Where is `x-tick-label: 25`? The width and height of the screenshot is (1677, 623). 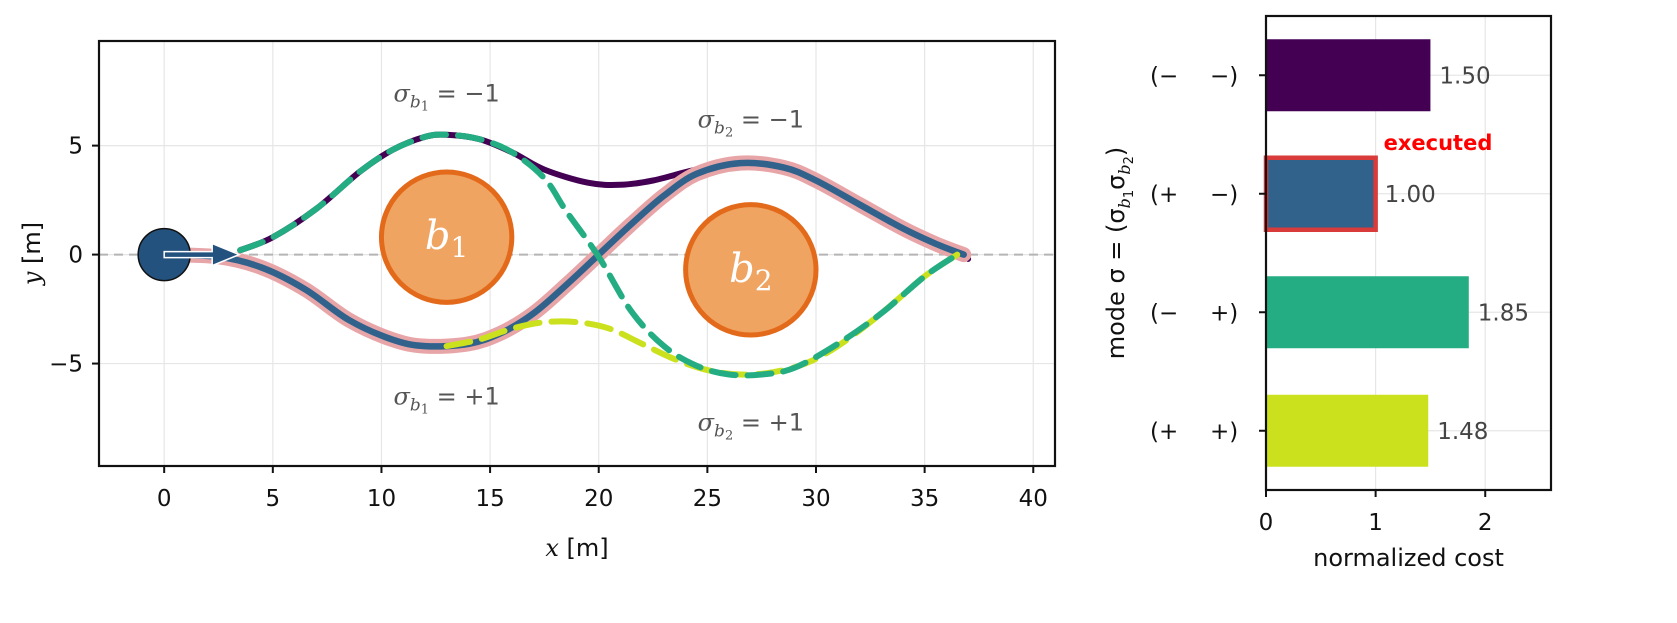 x-tick-label: 25 is located at coordinates (707, 499).